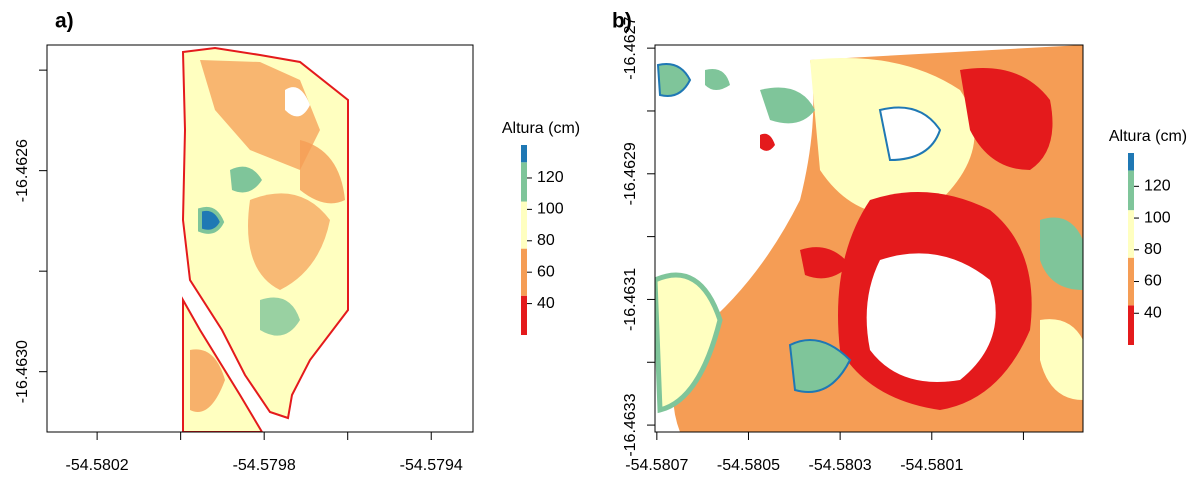 This screenshot has height=479, width=1203. Describe the element at coordinates (431, 465) in the screenshot. I see `x-tick-label: -54.5794` at that location.